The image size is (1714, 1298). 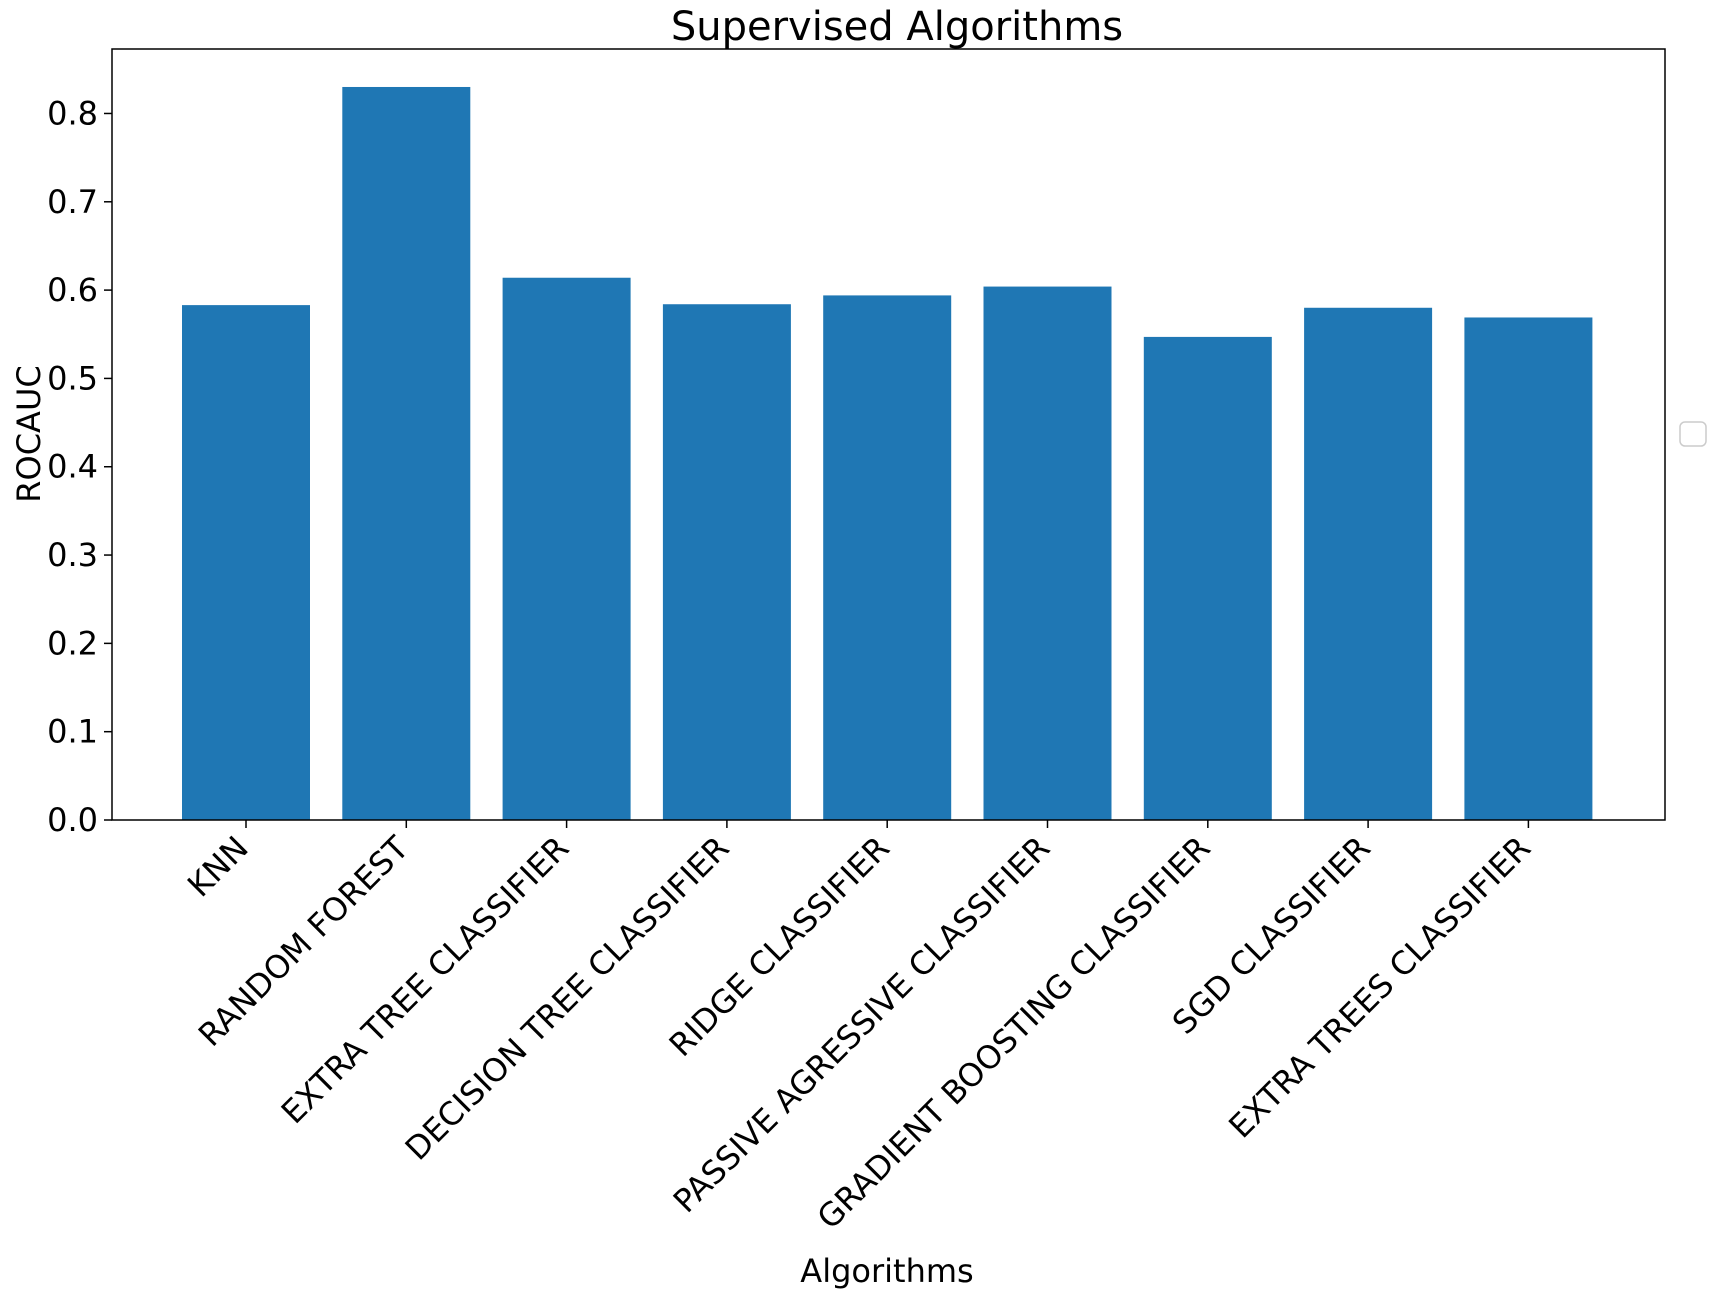 What do you see at coordinates (72, 290) in the screenshot?
I see `y-tick-label: 0.6` at bounding box center [72, 290].